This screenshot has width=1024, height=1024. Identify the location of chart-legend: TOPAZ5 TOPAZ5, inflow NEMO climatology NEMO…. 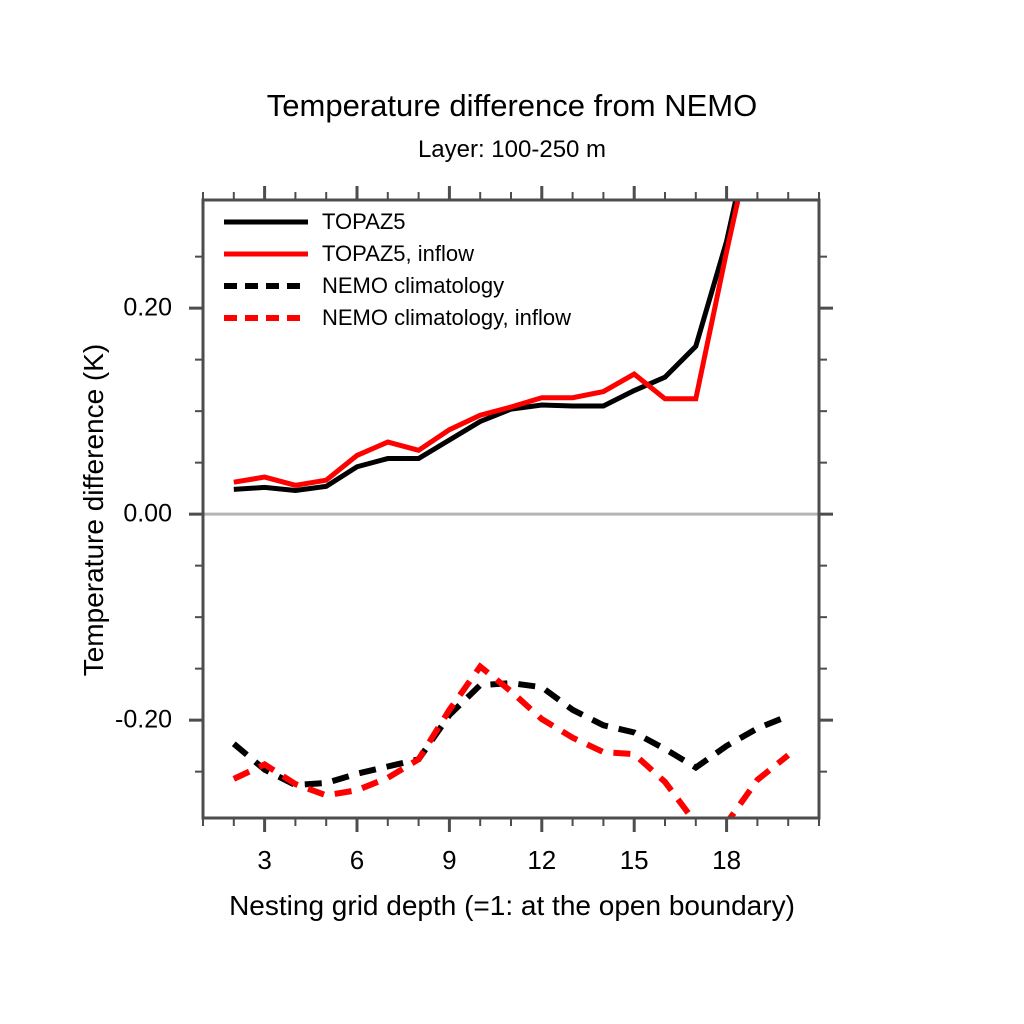
(432, 272).